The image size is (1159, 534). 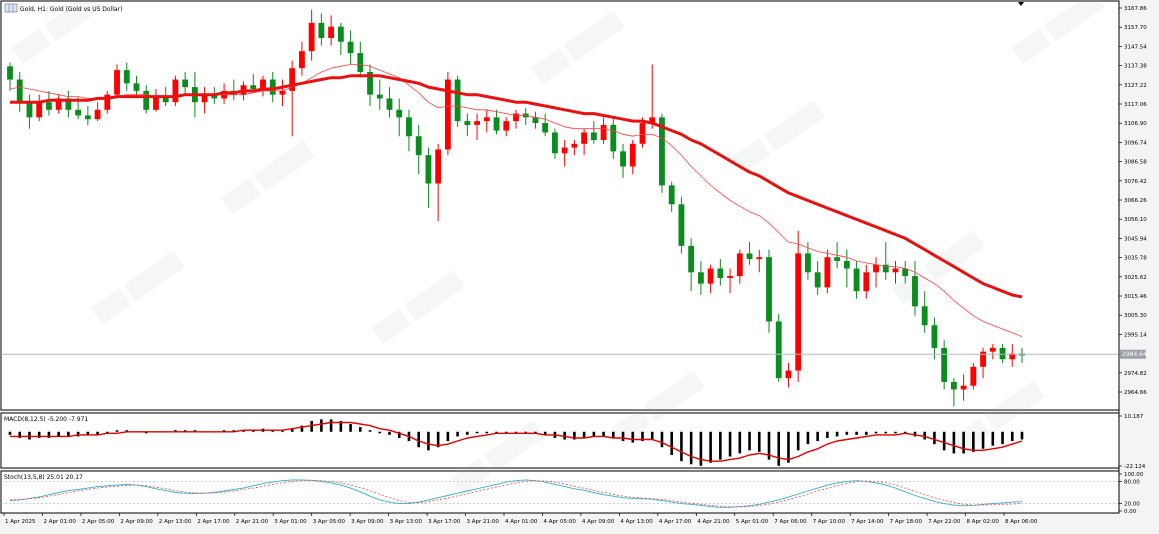 I want to click on time-tick-label: 4 Apr 01:00, so click(x=521, y=522).